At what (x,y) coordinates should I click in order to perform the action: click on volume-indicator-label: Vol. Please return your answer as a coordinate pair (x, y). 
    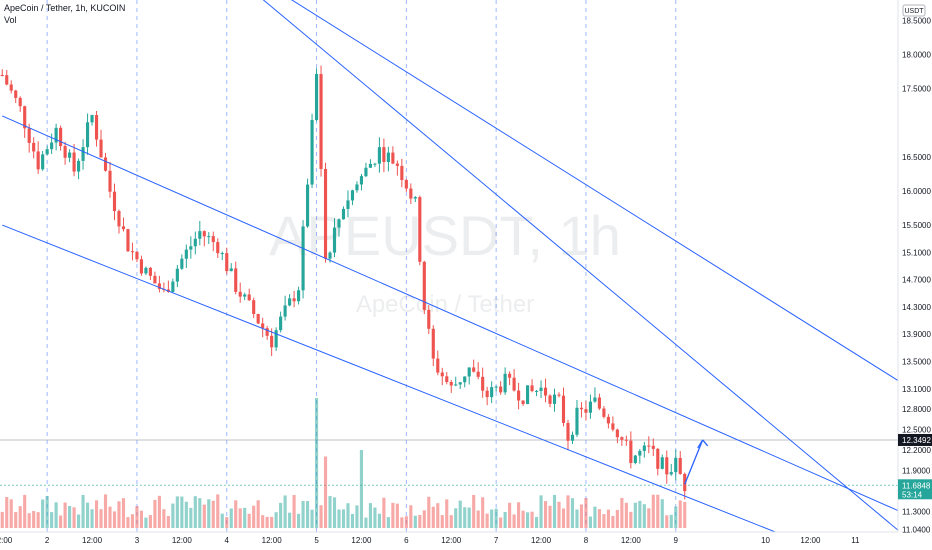
    Looking at the image, I should click on (10, 20).